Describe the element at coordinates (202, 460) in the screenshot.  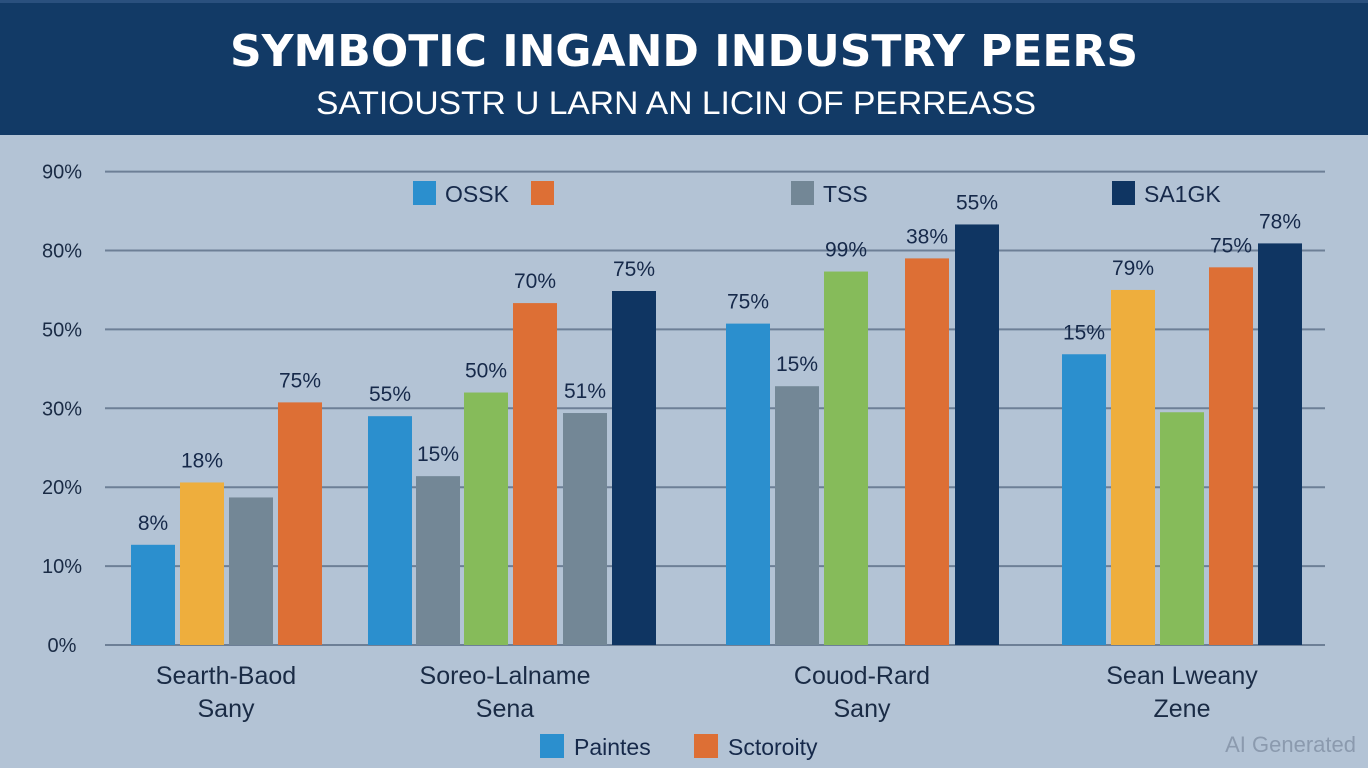
I see `data-label: 18%` at that location.